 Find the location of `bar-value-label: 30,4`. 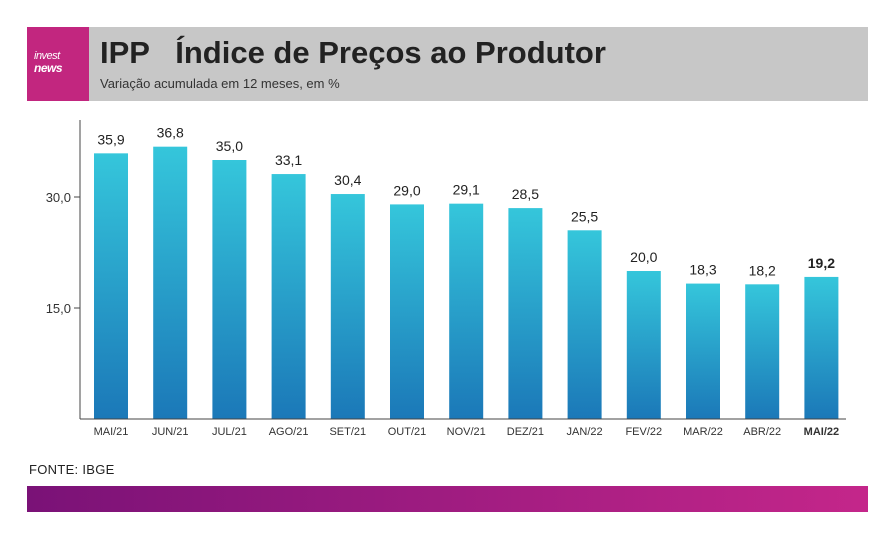

bar-value-label: 30,4 is located at coordinates (347, 180).